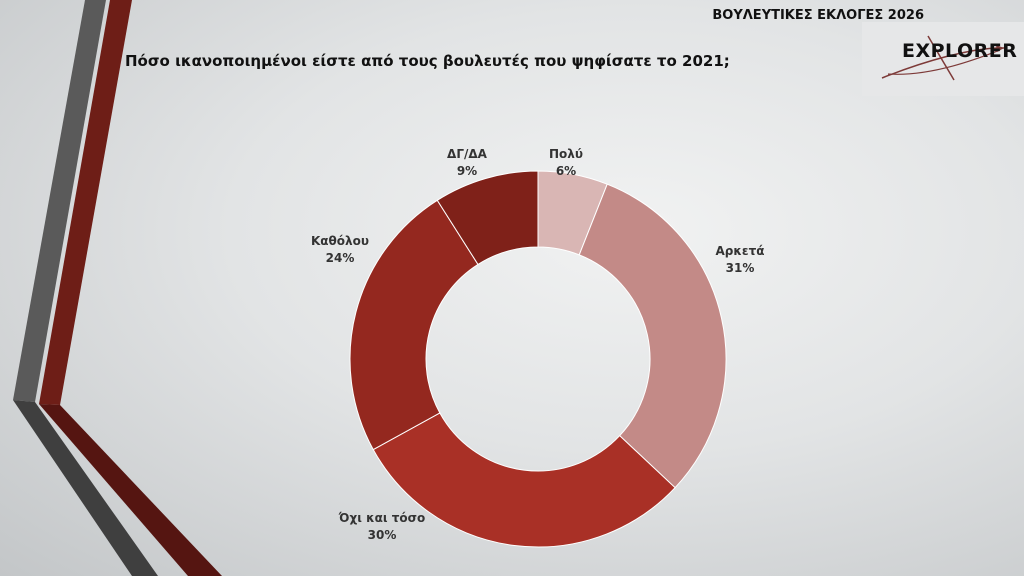  I want to click on survey-header: ΒΟΥΛΕΥΤΙΚΕΣ ΕΚΛΟΓΕΣ 2026, so click(818, 15).